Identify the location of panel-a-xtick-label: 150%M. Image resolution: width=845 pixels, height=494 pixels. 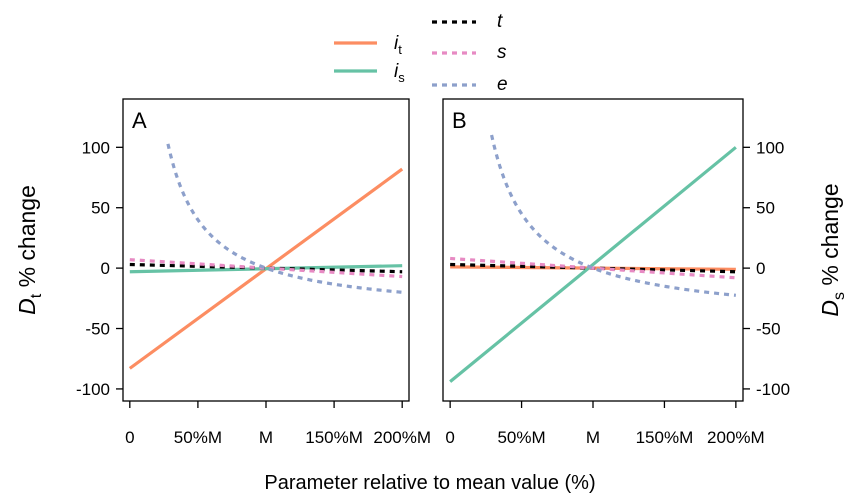
(334, 437).